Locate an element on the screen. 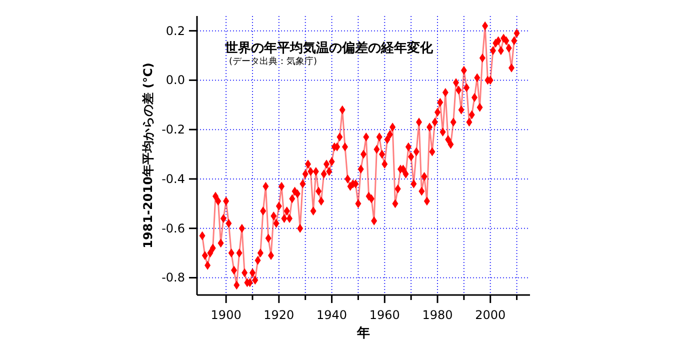 The height and width of the screenshot is (350, 700). y-tick-label: -0.4 is located at coordinates (173, 179).